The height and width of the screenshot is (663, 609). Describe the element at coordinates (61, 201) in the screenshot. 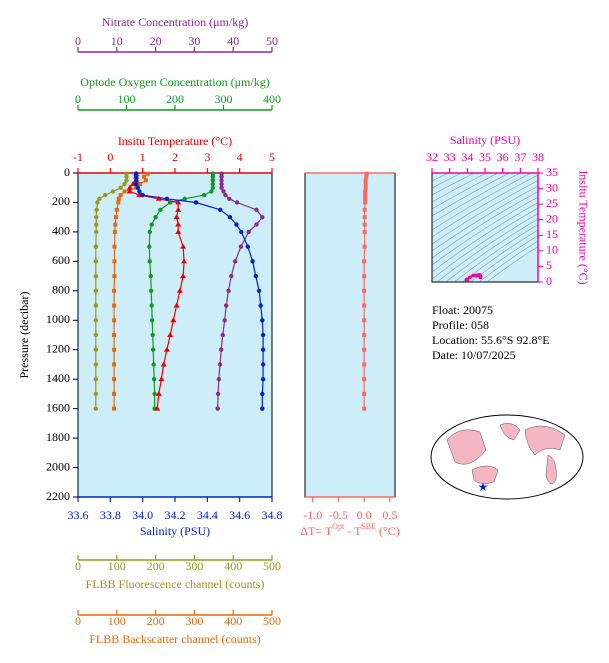

I see `y-tick-label: 200` at that location.